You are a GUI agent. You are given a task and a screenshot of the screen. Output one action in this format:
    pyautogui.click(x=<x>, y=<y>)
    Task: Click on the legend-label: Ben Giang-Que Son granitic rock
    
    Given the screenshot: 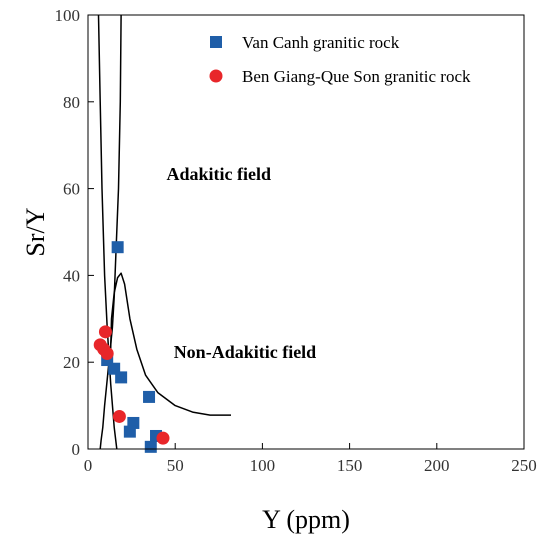 What is the action you would take?
    pyautogui.click(x=356, y=76)
    